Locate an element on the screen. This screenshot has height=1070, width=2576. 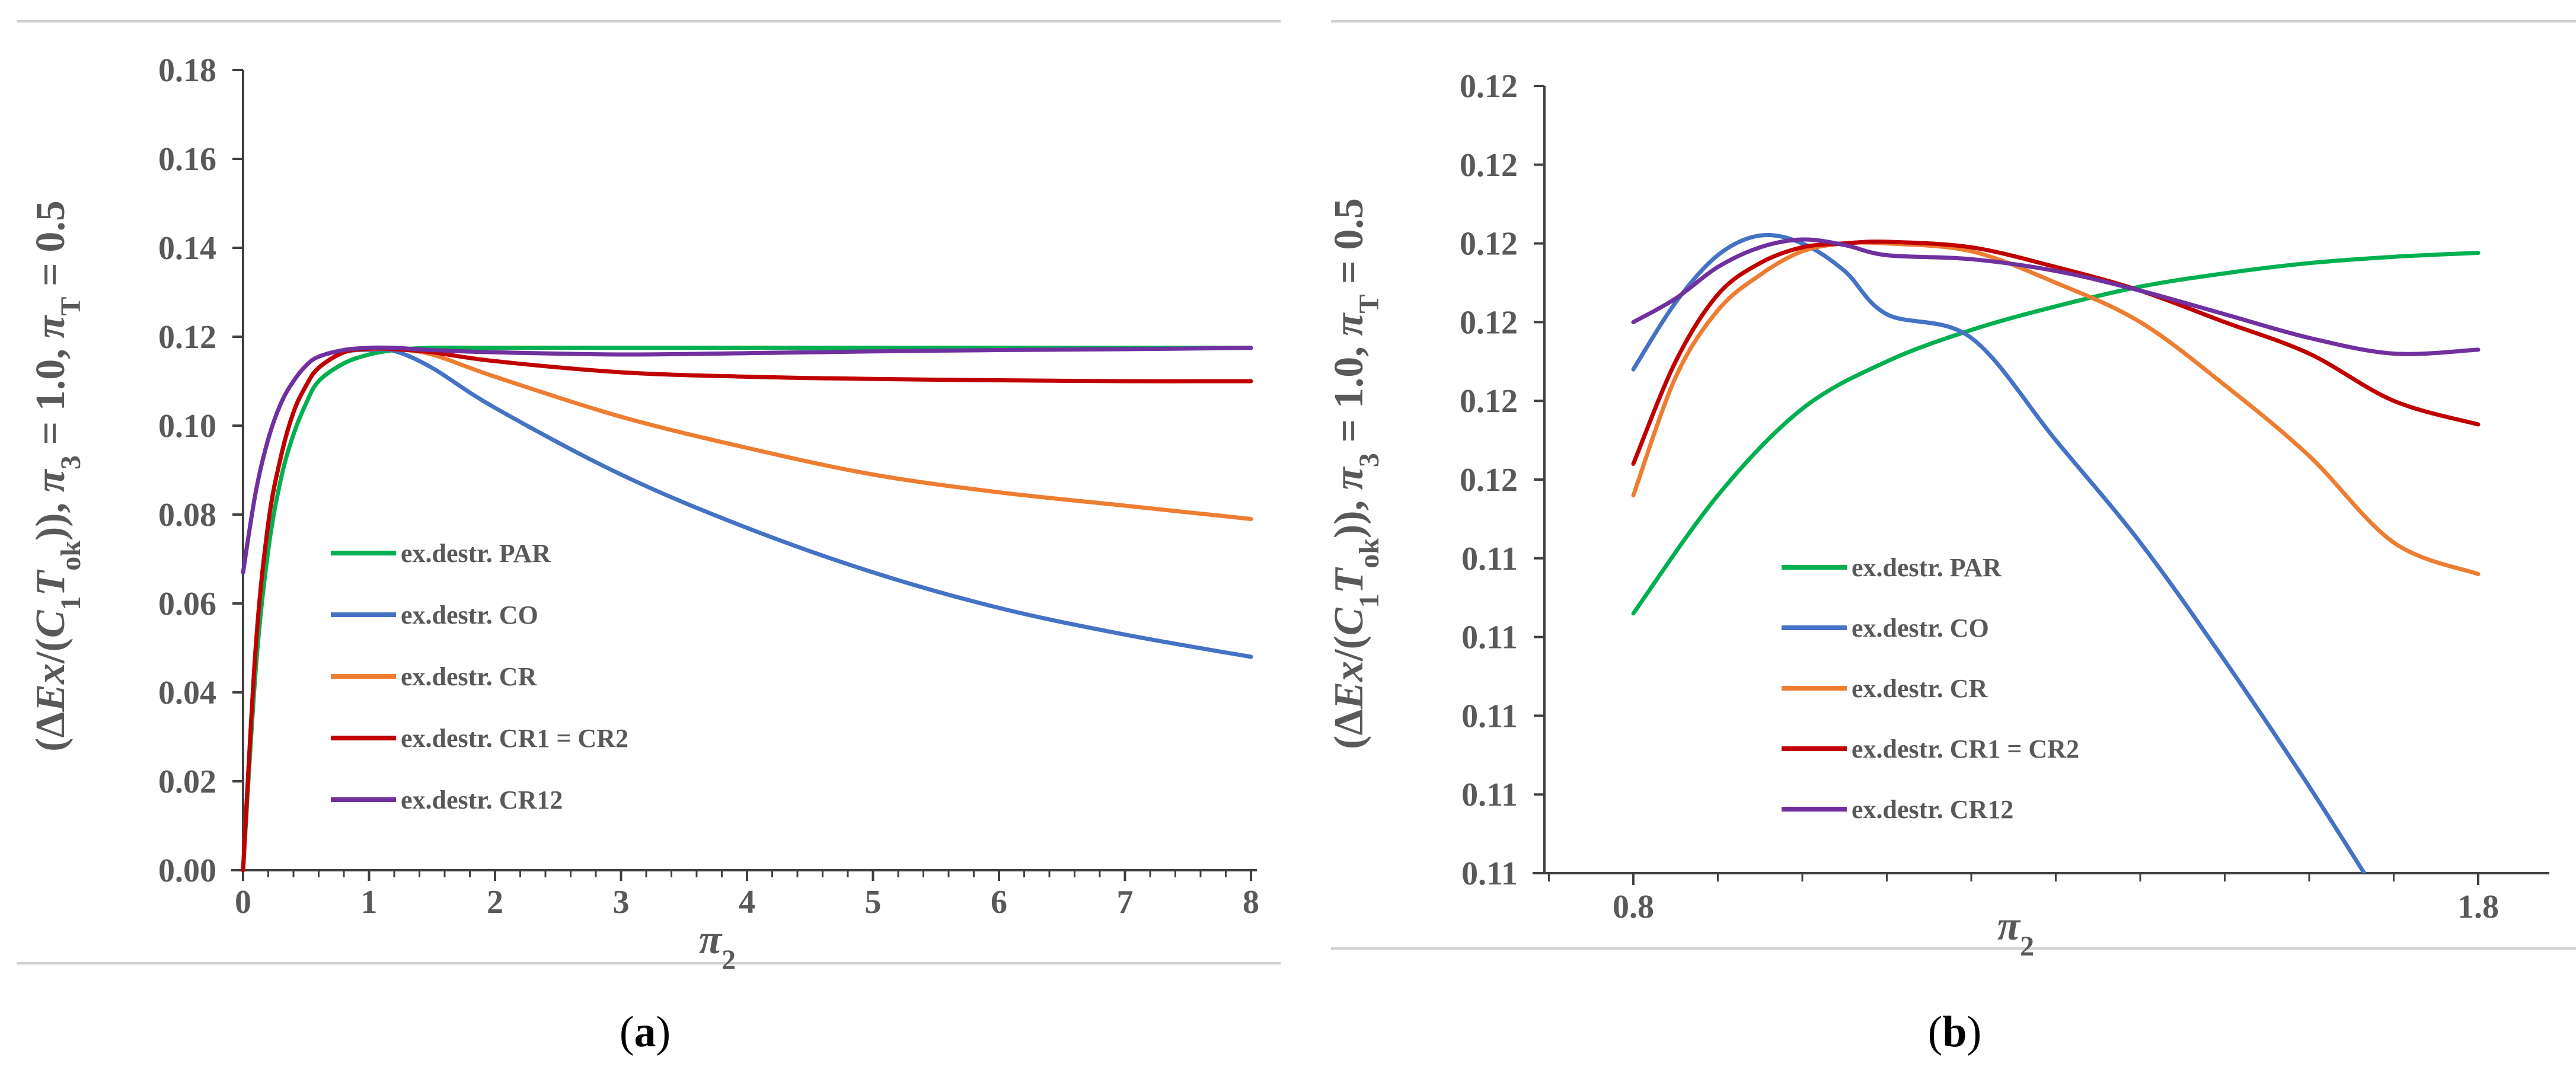
panel-label: (b) is located at coordinates (1954, 1032).